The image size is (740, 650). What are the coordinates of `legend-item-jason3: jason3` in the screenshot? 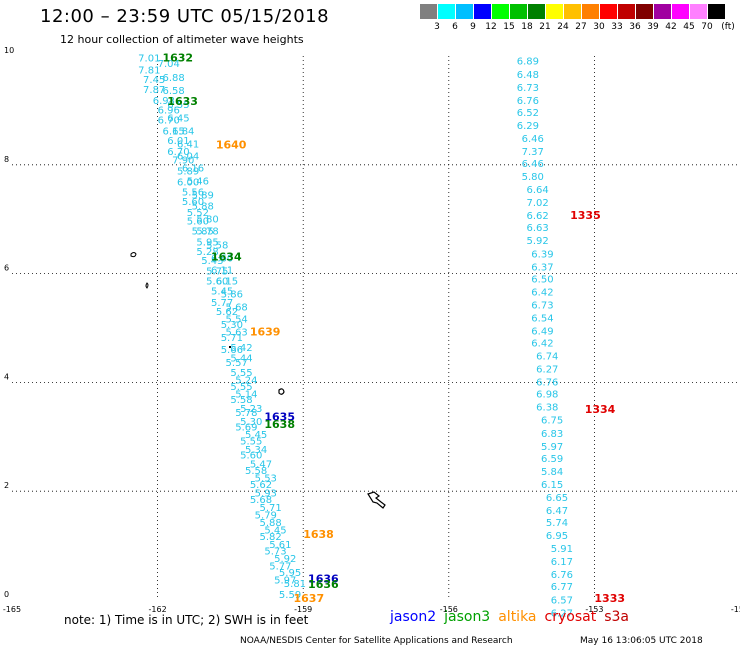 It's located at (467, 617).